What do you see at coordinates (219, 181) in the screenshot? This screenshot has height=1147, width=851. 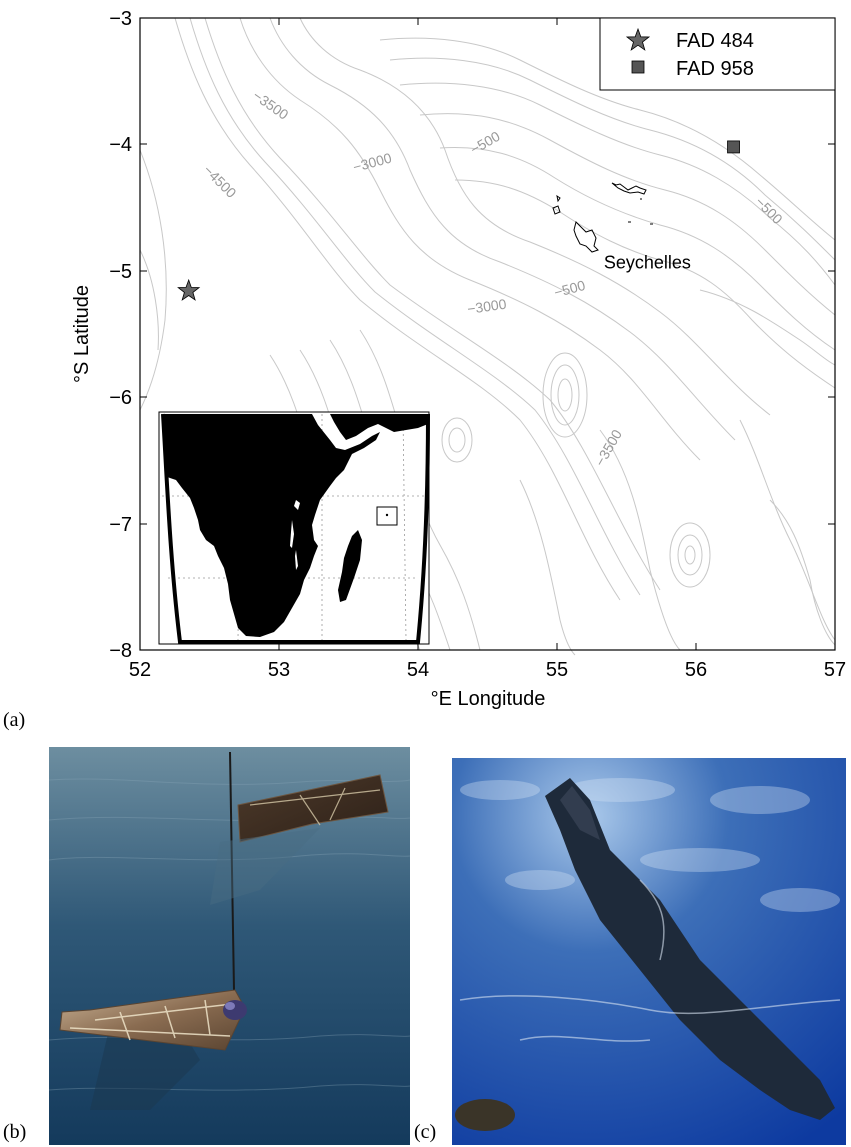 I see `contour-label: −4500` at bounding box center [219, 181].